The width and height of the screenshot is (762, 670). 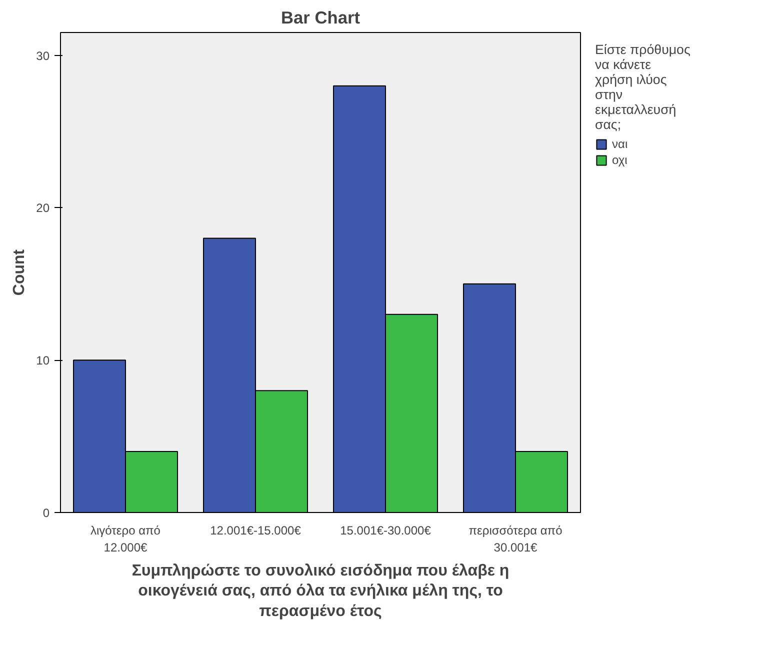 I want to click on chart-title: Bar Chart, so click(x=320, y=18).